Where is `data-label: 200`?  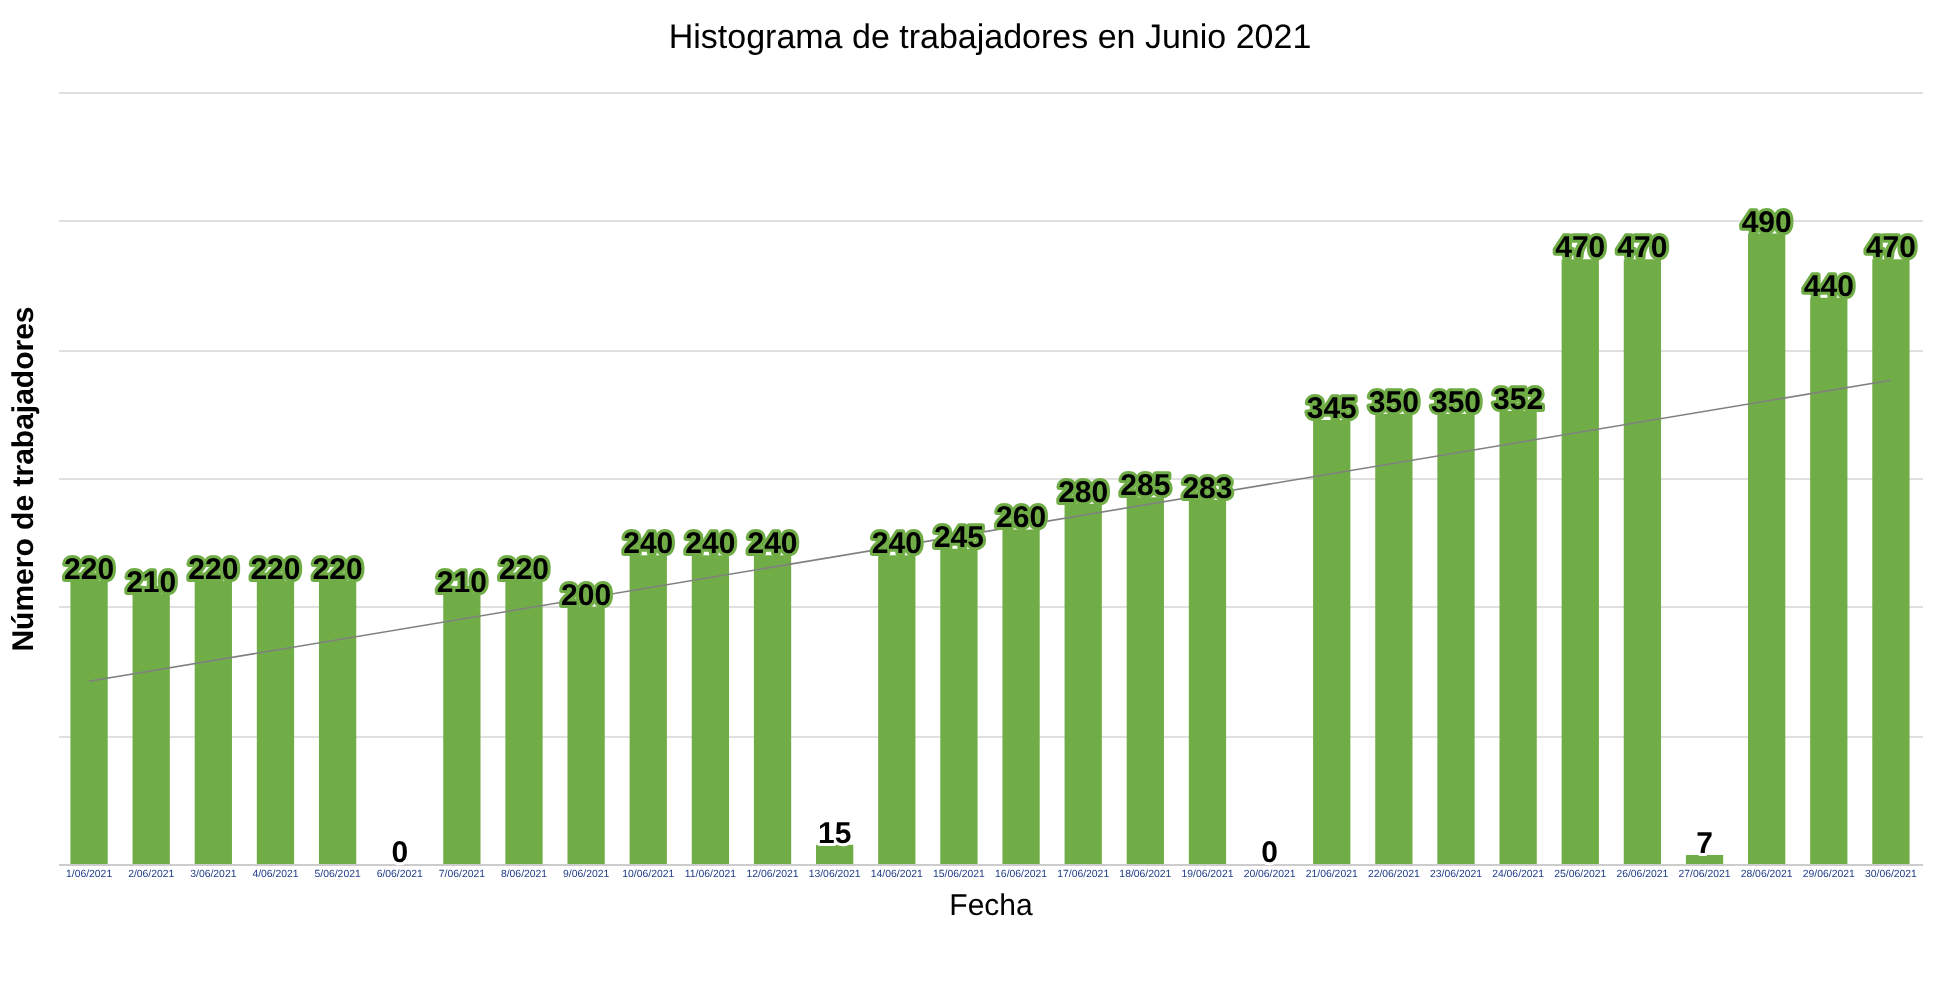 data-label: 200 is located at coordinates (586, 595).